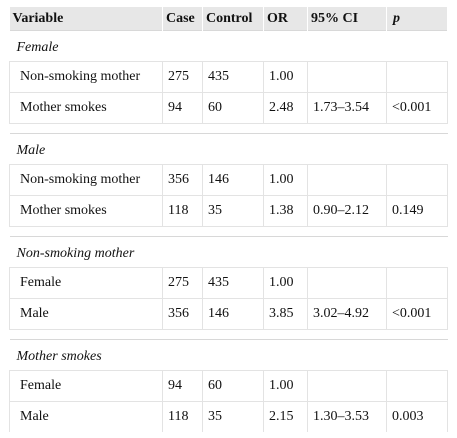 The image size is (457, 438). I want to click on table-row: Female 275 435 1.00, so click(228, 283).